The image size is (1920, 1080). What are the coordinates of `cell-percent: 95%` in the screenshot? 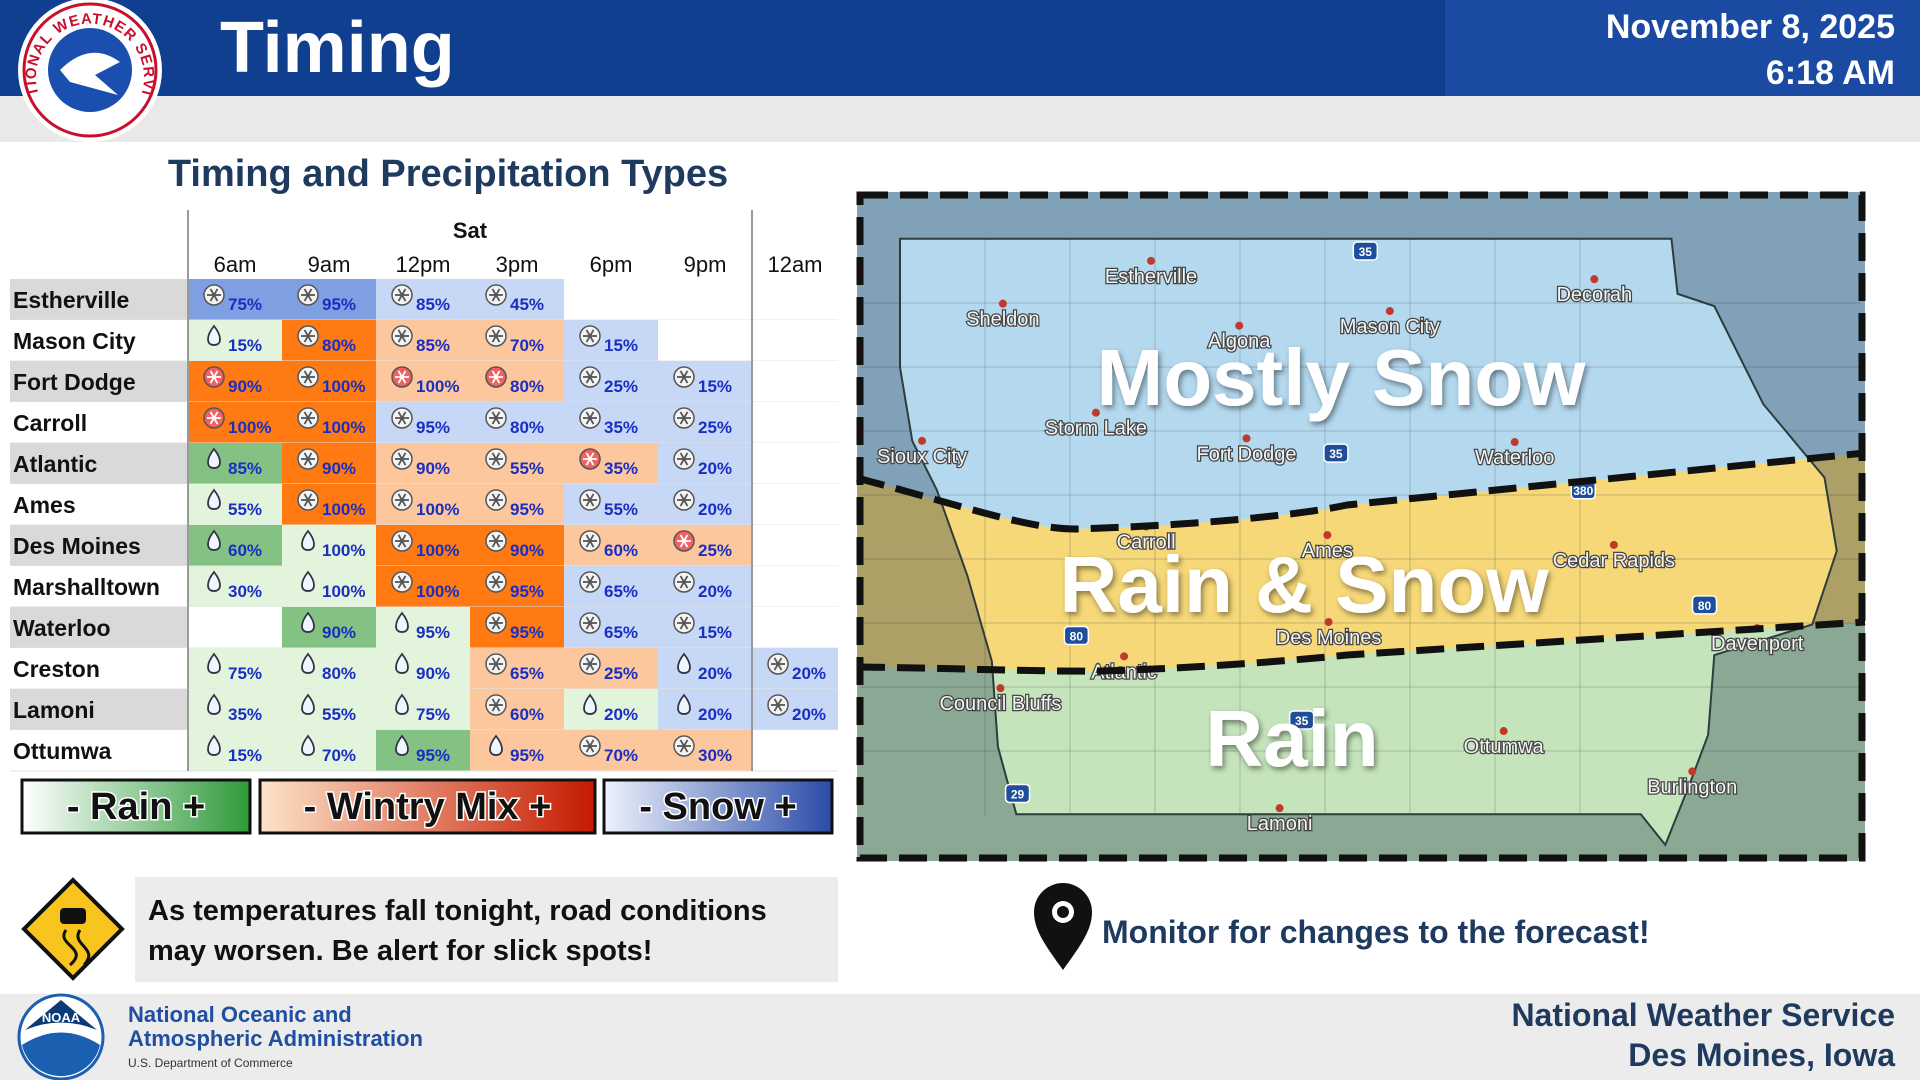 It's located at (527, 755).